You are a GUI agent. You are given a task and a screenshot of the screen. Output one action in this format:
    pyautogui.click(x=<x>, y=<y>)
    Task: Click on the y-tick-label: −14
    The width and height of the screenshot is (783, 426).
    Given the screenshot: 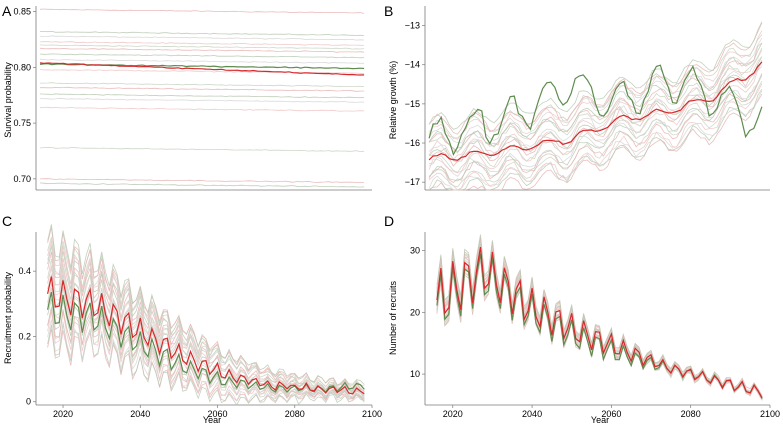 What is the action you would take?
    pyautogui.click(x=412, y=65)
    